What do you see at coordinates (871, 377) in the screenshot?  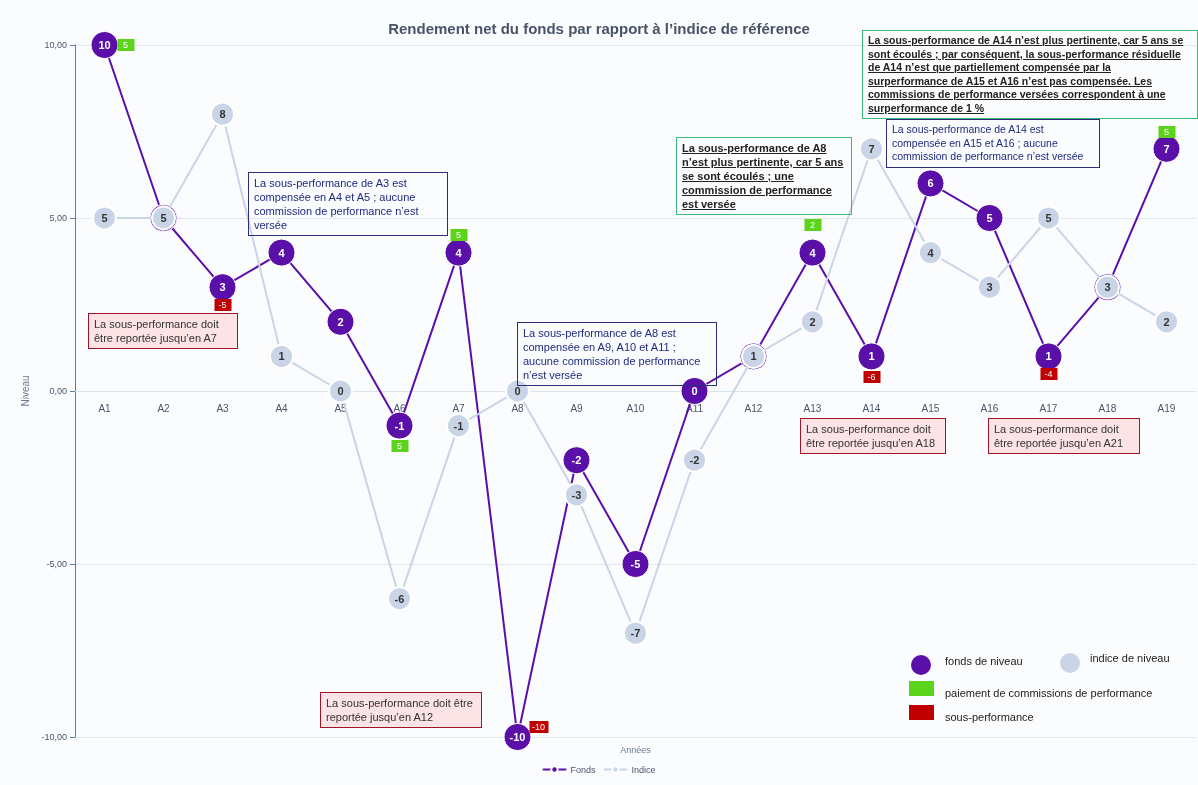 I see `annotation: -6` at bounding box center [871, 377].